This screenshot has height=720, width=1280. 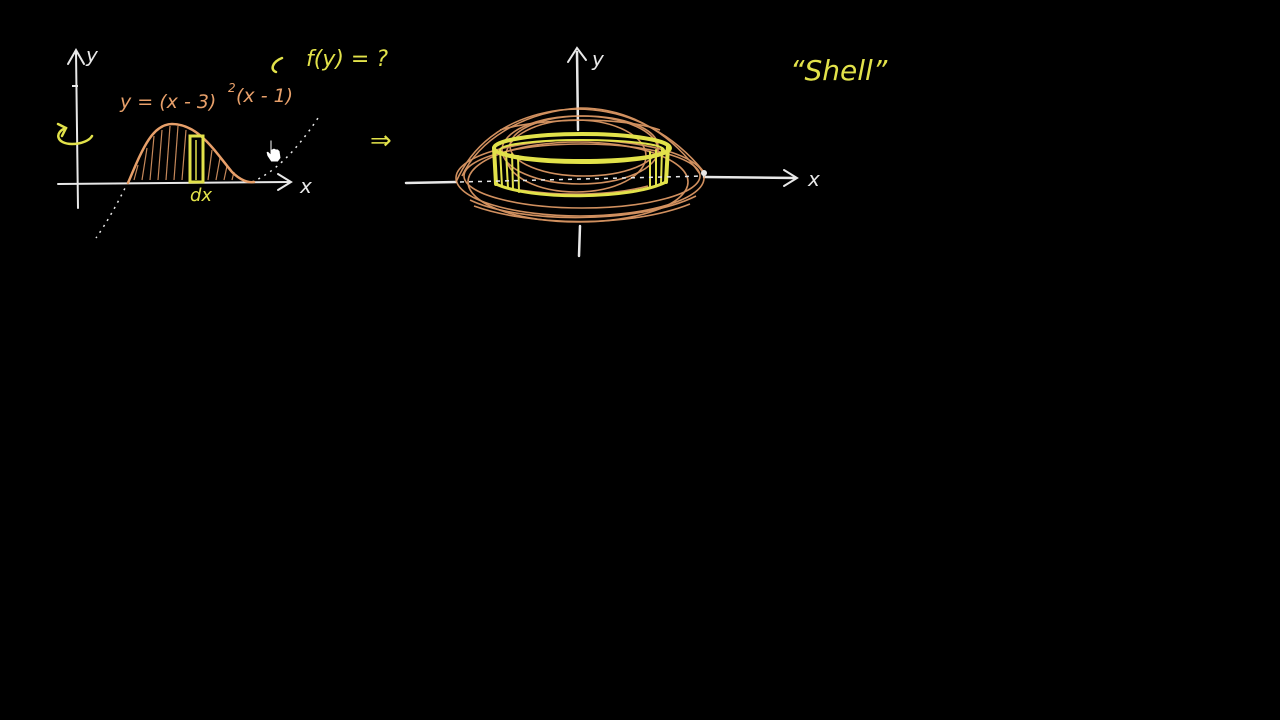 I want to click on right-x-axis-label: x, so click(x=813, y=179).